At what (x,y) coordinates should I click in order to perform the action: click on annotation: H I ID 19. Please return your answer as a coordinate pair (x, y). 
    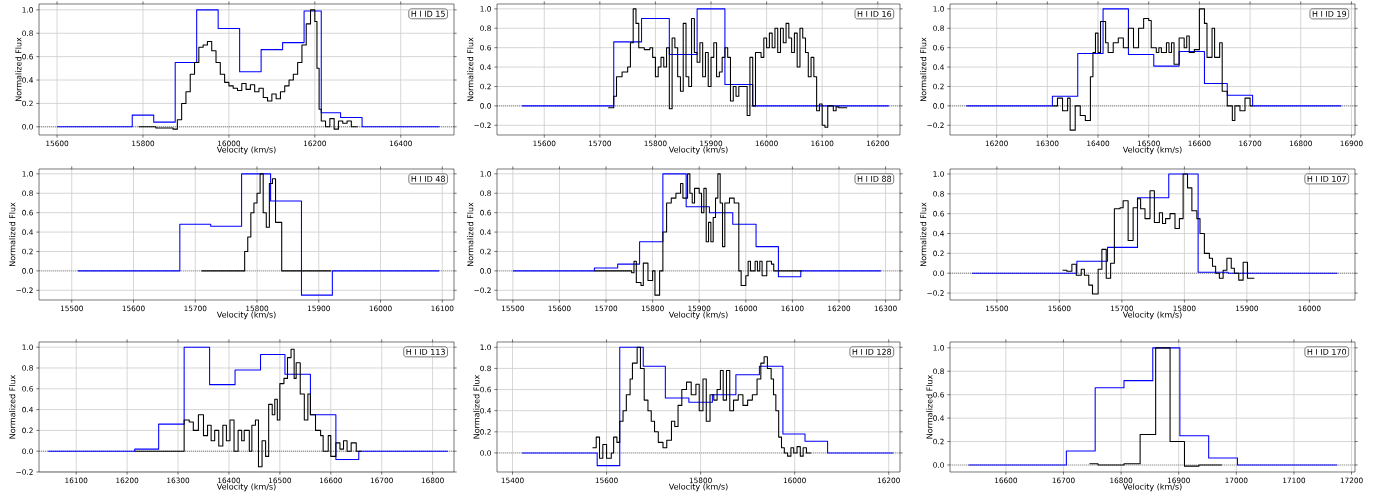
    Looking at the image, I should click on (1329, 13).